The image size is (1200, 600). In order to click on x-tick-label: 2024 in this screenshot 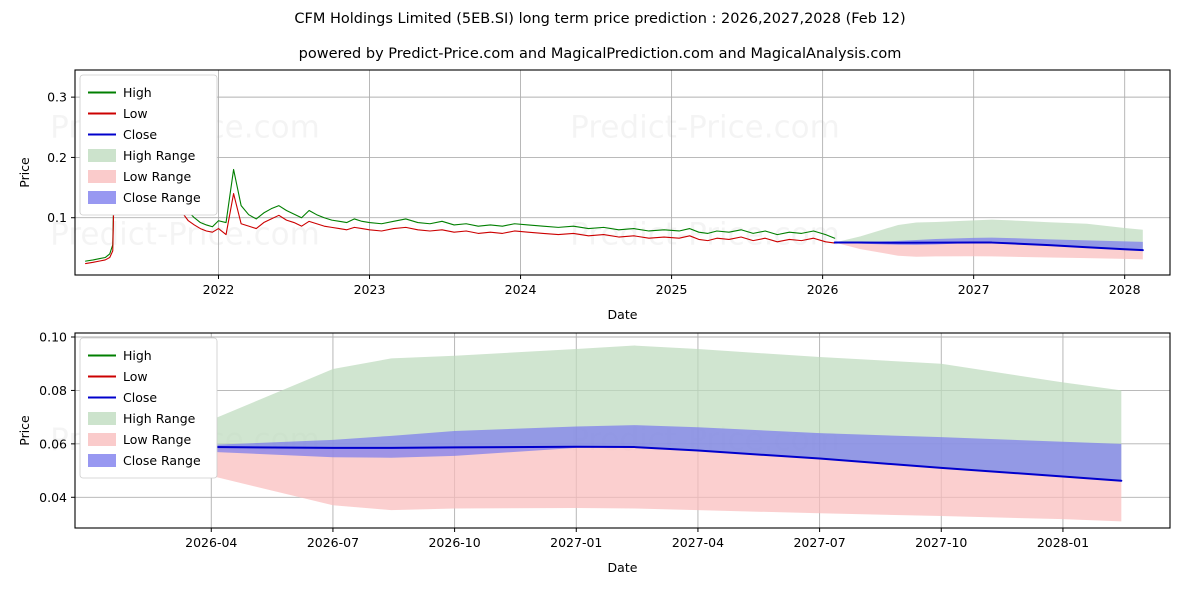, I will do `click(521, 289)`.